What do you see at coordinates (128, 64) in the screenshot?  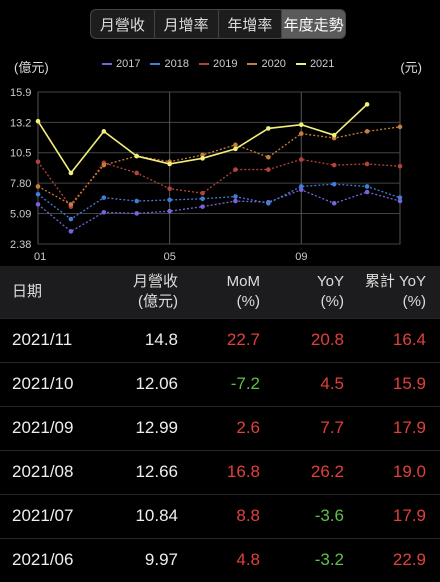 I see `legend-label: 2017` at bounding box center [128, 64].